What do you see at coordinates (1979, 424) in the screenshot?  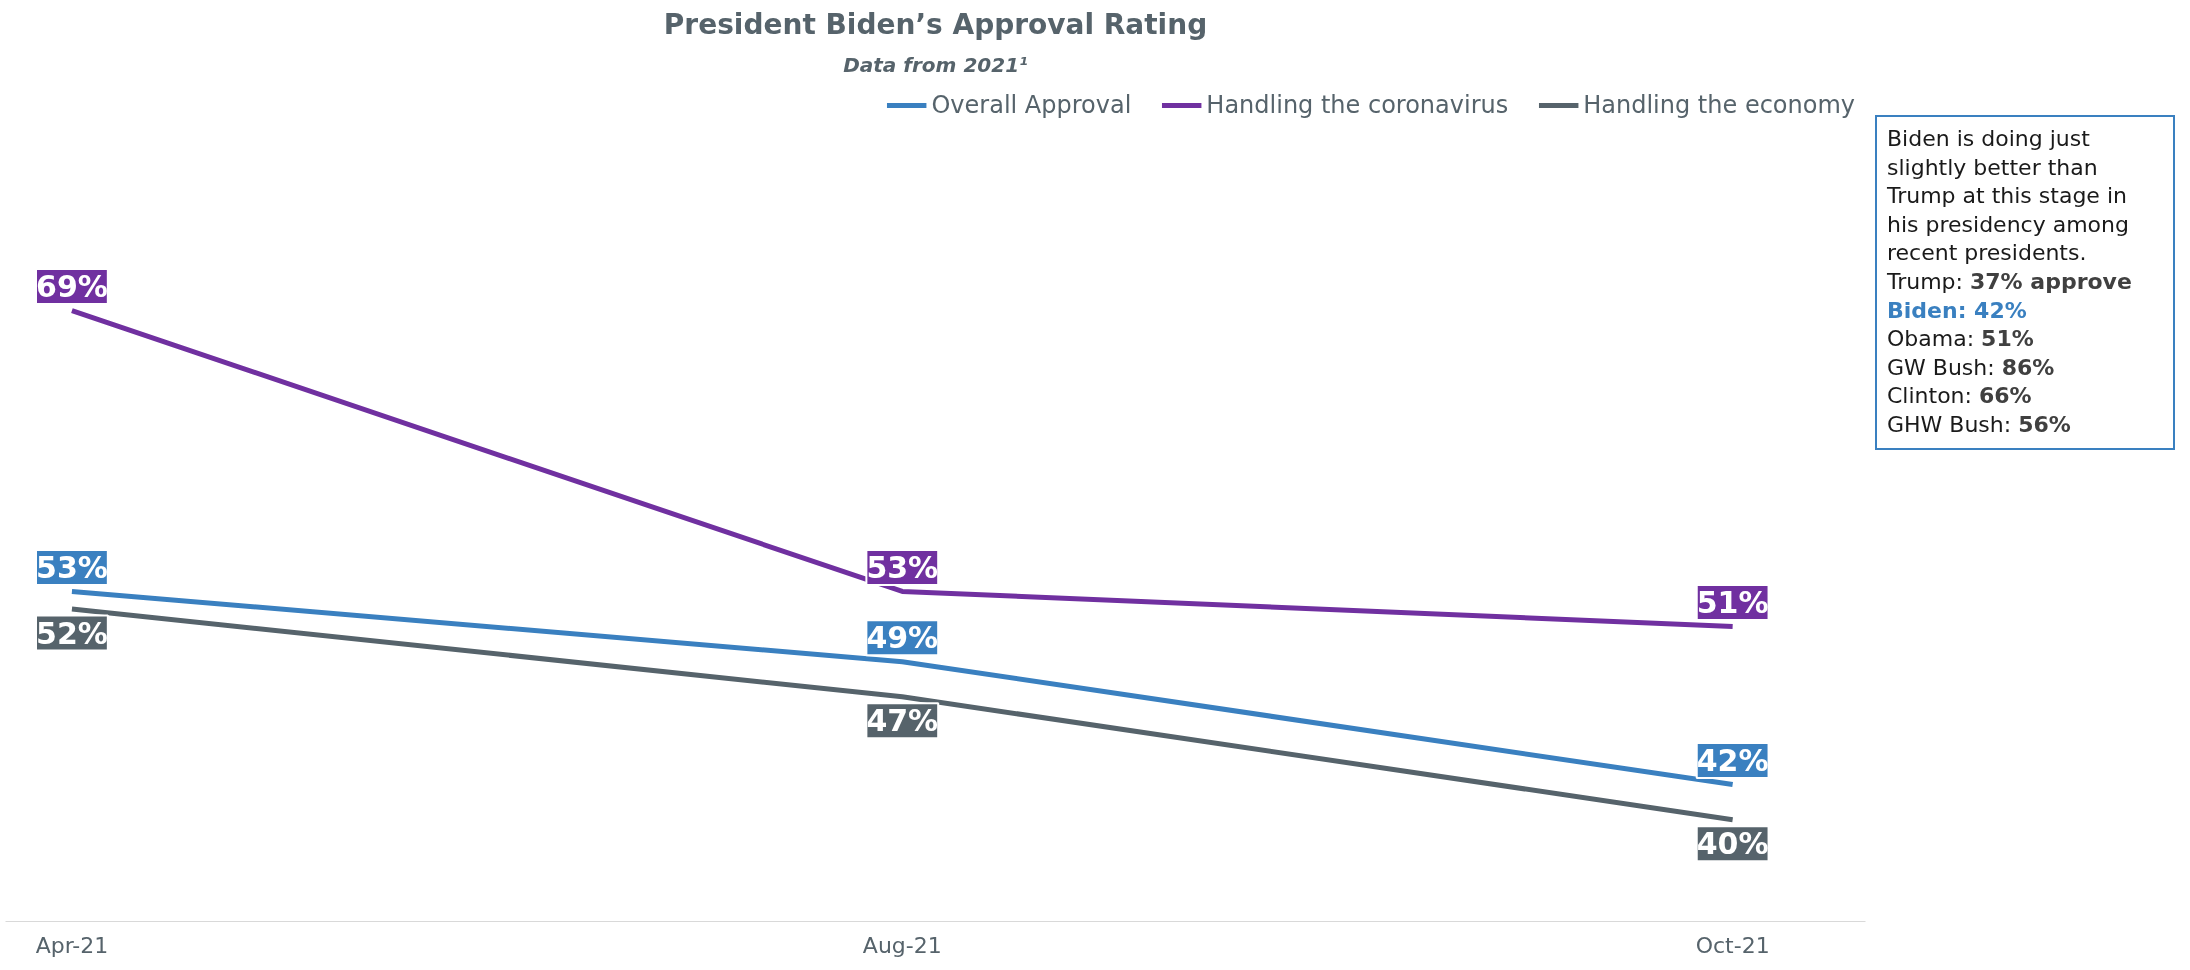 I see `annotation: GHW Bush: 56%` at bounding box center [1979, 424].